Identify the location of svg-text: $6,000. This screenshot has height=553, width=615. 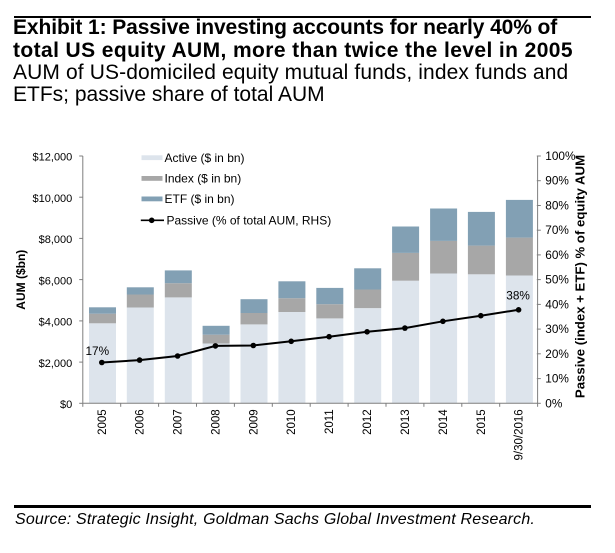
(56, 281).